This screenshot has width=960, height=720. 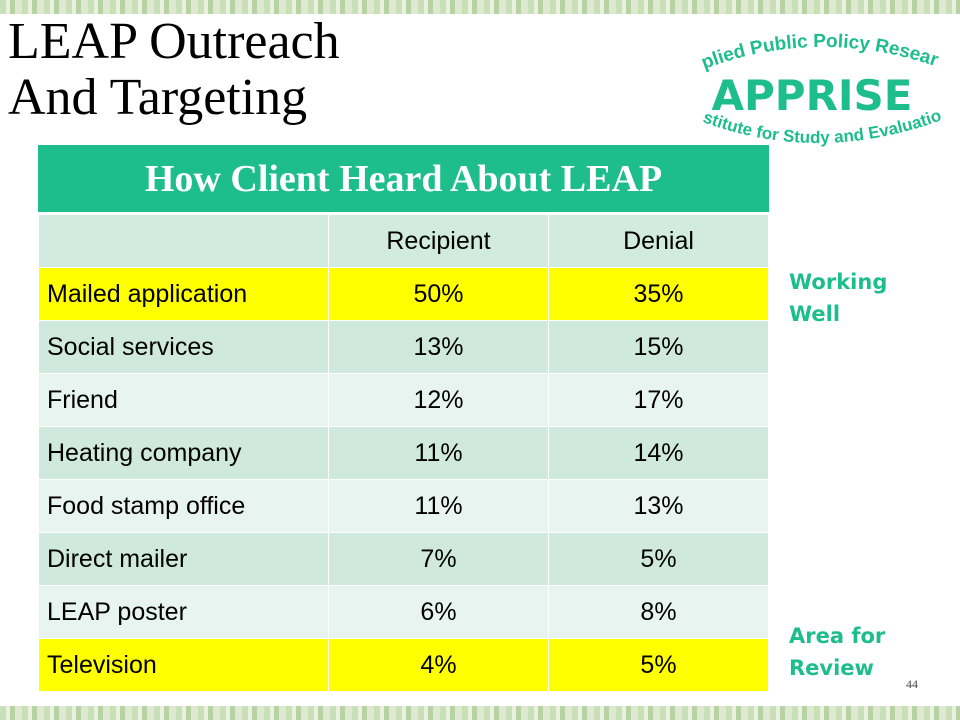 I want to click on working-well-line-2: Well, so click(x=815, y=314).